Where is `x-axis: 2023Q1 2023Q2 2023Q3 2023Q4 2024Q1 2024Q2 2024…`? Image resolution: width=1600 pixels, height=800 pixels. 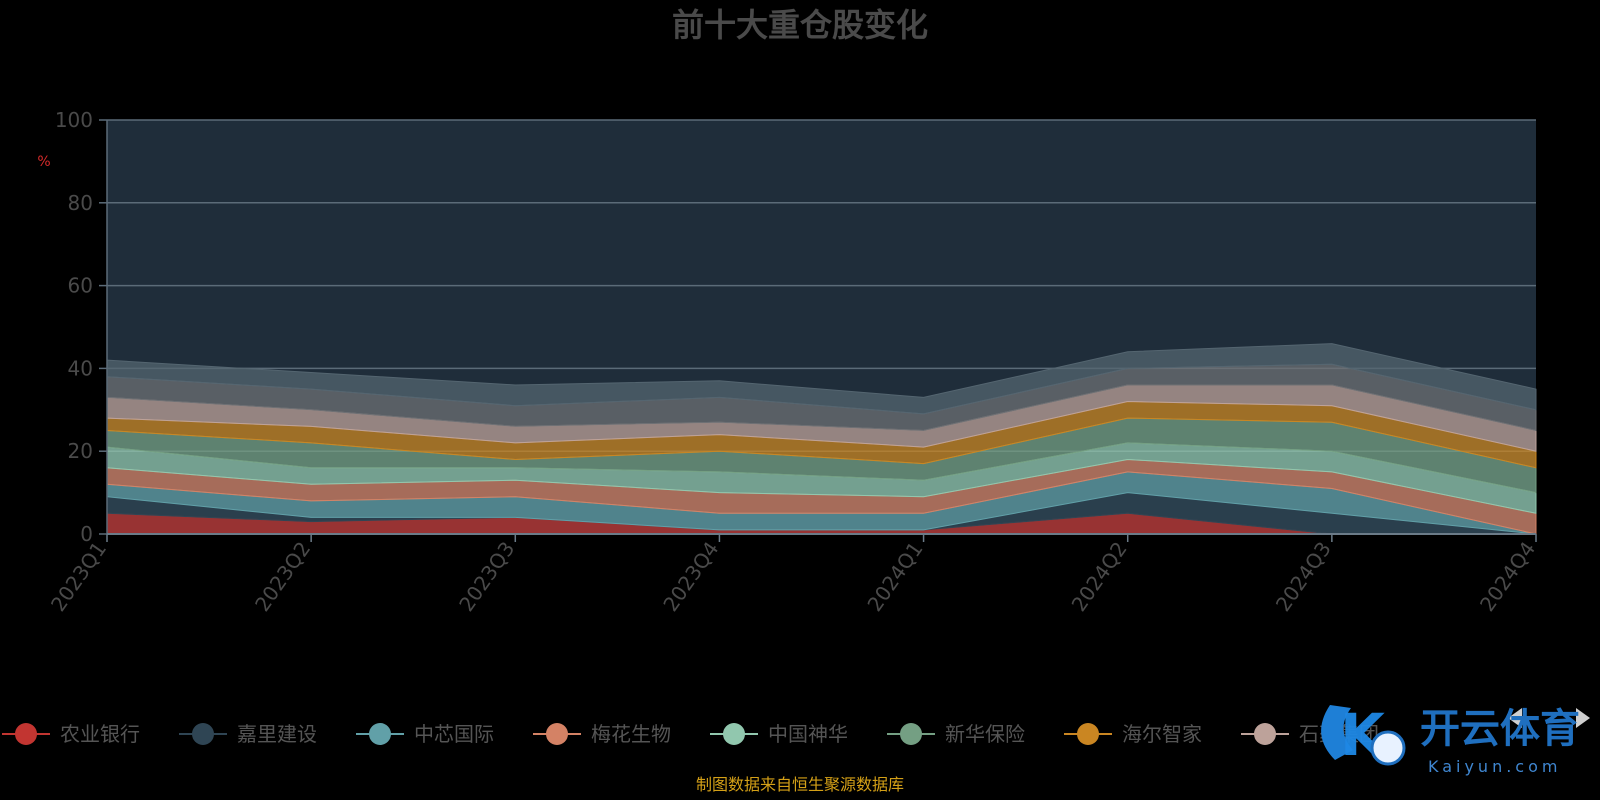 x-axis: 2023Q1 2023Q2 2023Q3 2023Q4 2024Q1 2024Q2 2024… is located at coordinates (793, 574).